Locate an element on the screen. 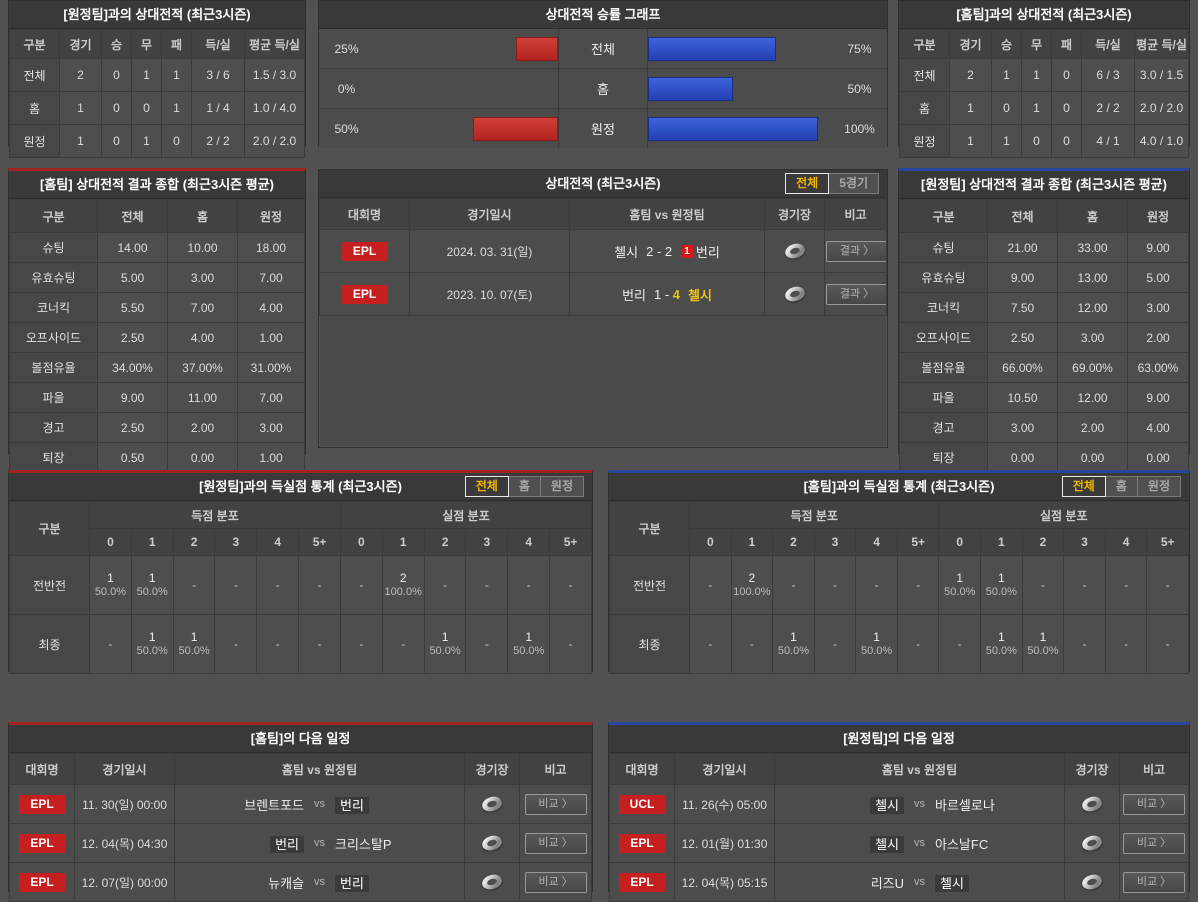 The image size is (1198, 902). category-label: 전체 is located at coordinates (603, 48).